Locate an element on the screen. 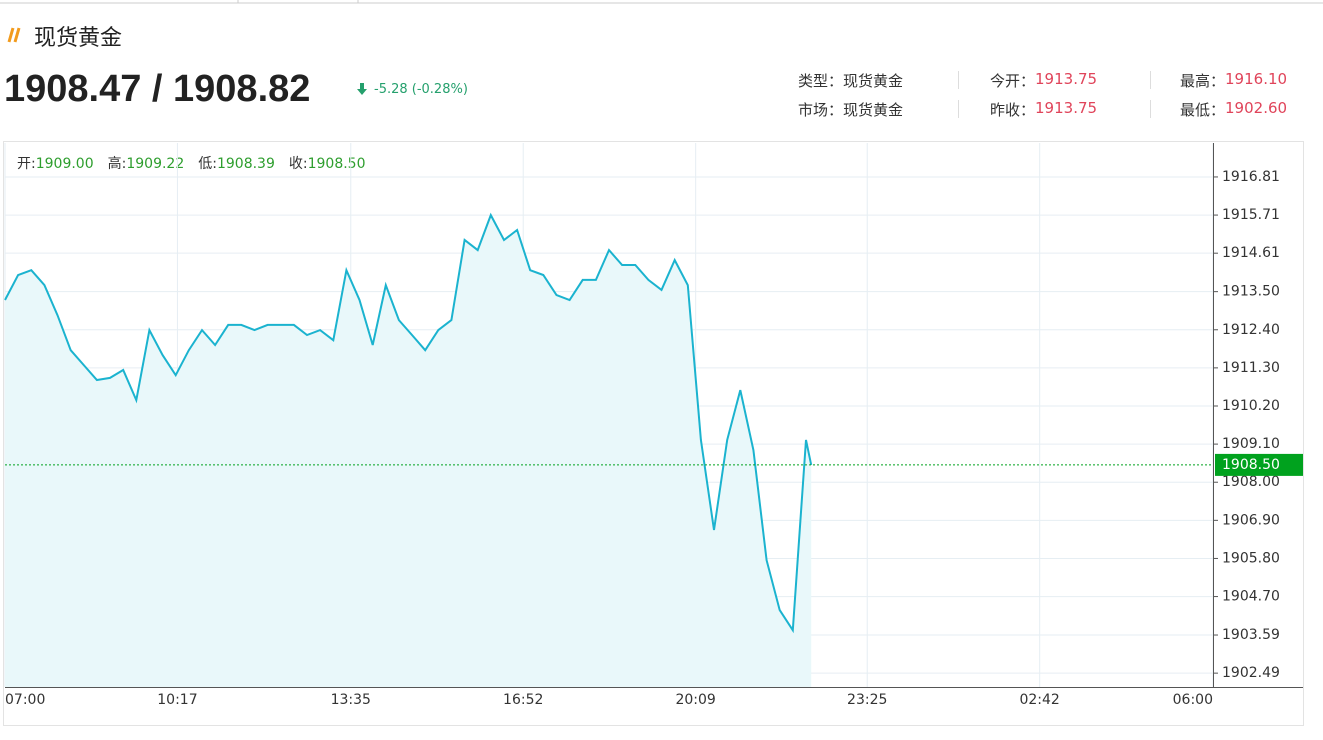 The width and height of the screenshot is (1323, 740). info-item: 今开： 1913.75 is located at coordinates (1043, 80).